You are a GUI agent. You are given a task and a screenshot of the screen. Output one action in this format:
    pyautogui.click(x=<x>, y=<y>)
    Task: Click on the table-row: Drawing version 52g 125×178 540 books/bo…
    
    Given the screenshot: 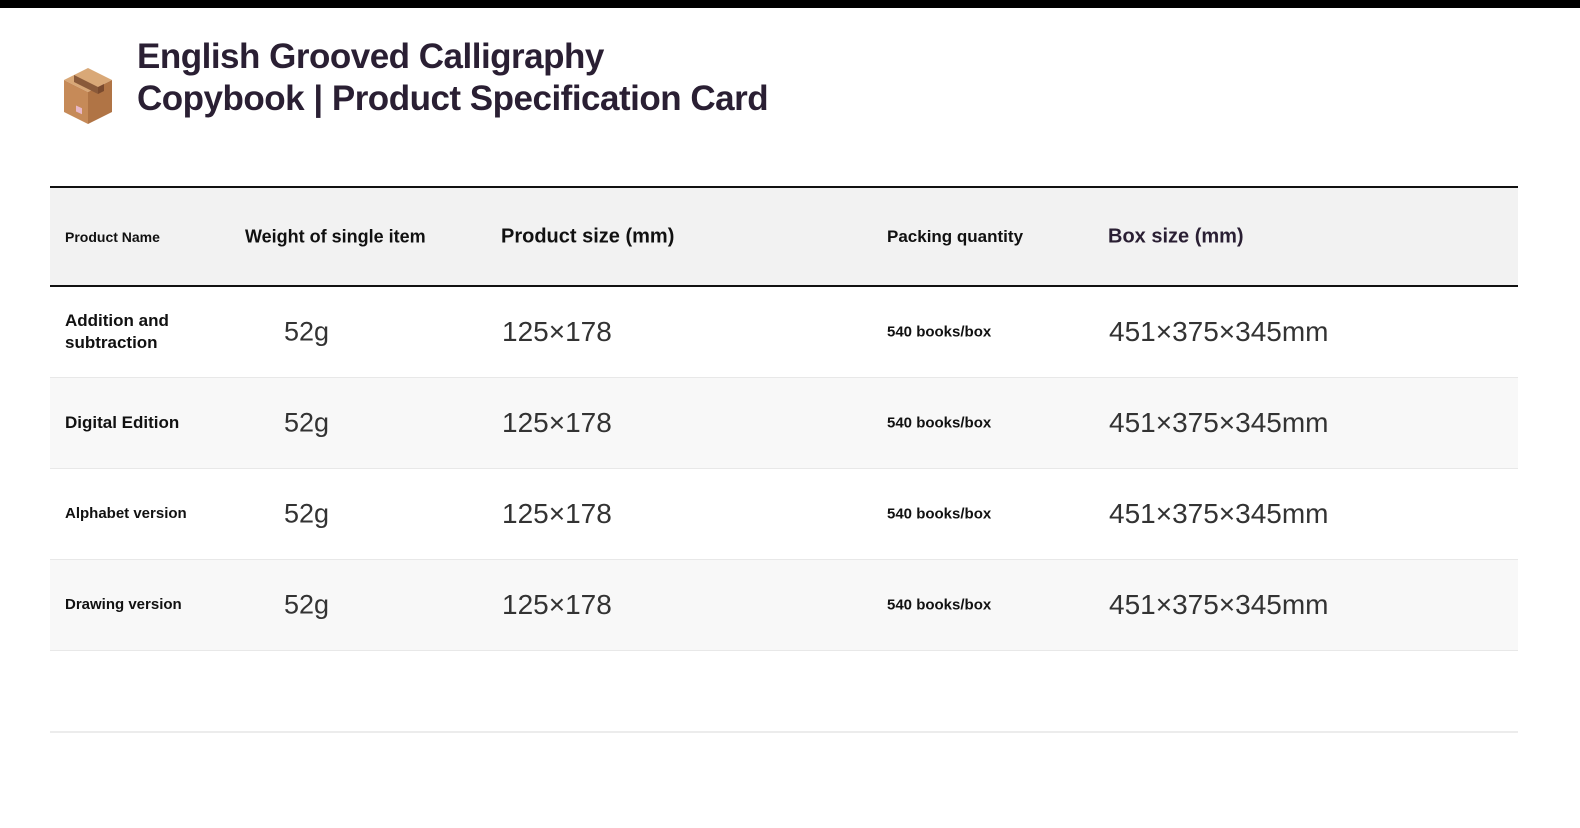 What is the action you would take?
    pyautogui.click(x=784, y=605)
    